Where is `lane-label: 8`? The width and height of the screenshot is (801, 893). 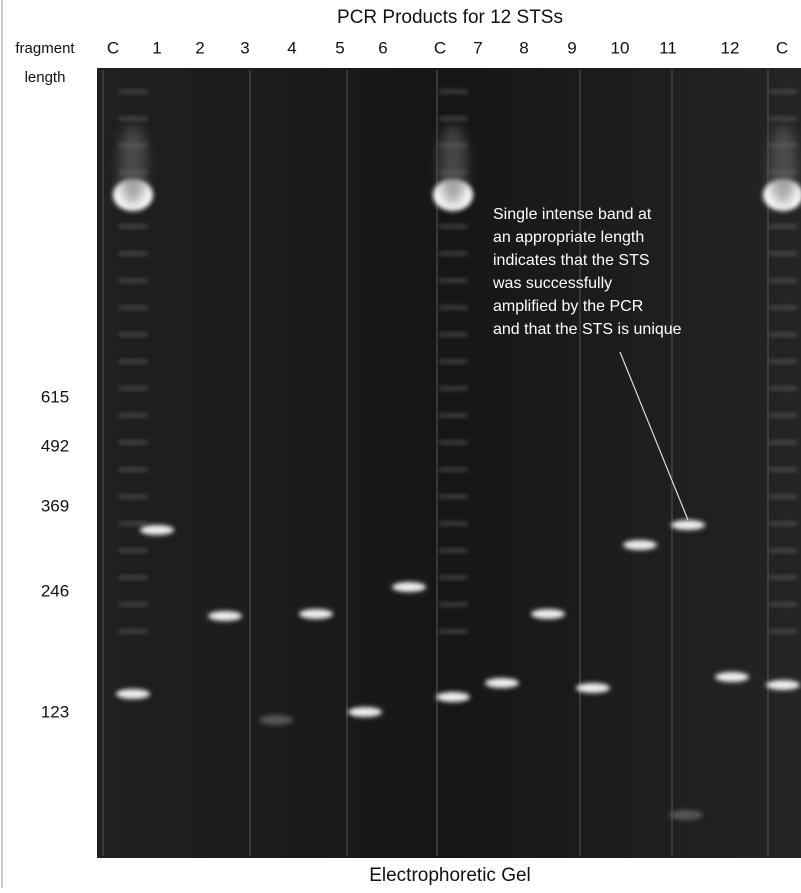 lane-label: 8 is located at coordinates (523, 47).